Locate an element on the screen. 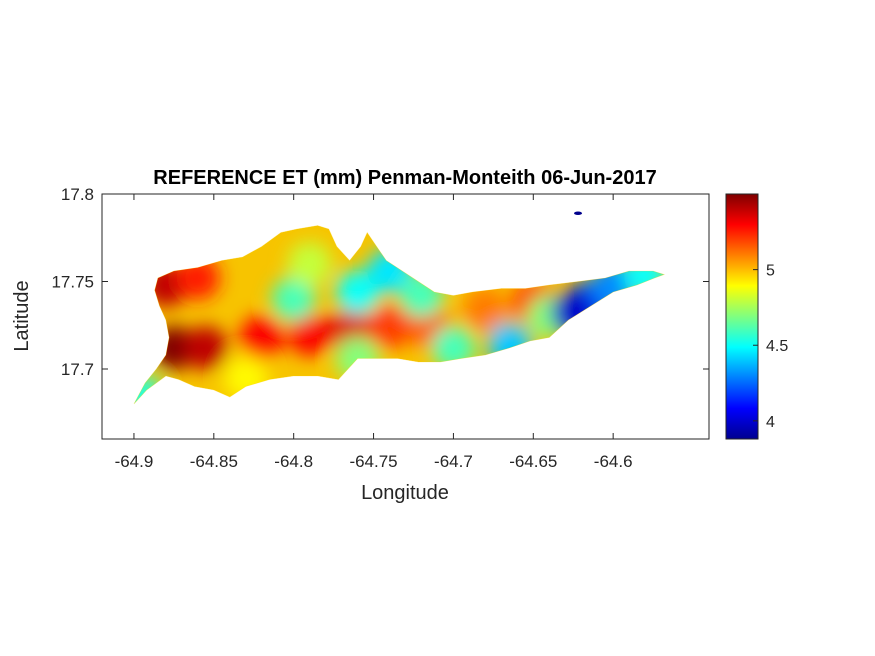  islet-mark is located at coordinates (578, 213).